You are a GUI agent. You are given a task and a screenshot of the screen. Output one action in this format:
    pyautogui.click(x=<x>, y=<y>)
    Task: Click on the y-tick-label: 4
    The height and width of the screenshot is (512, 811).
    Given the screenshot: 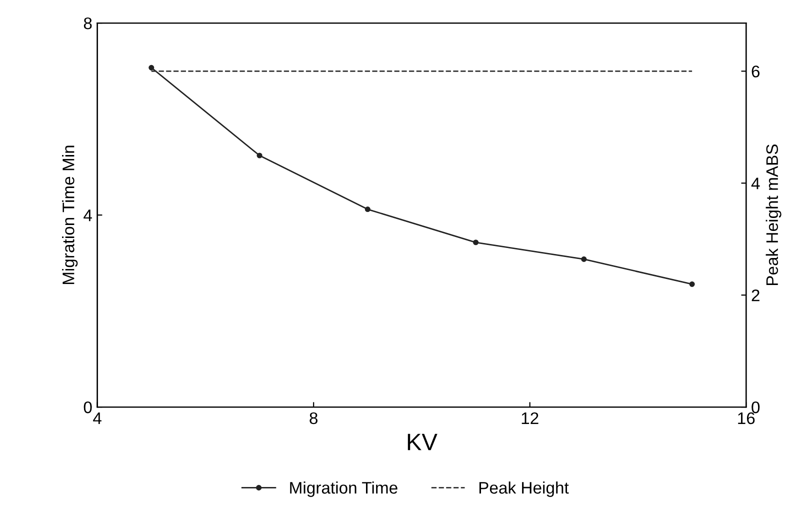 What is the action you would take?
    pyautogui.click(x=88, y=216)
    